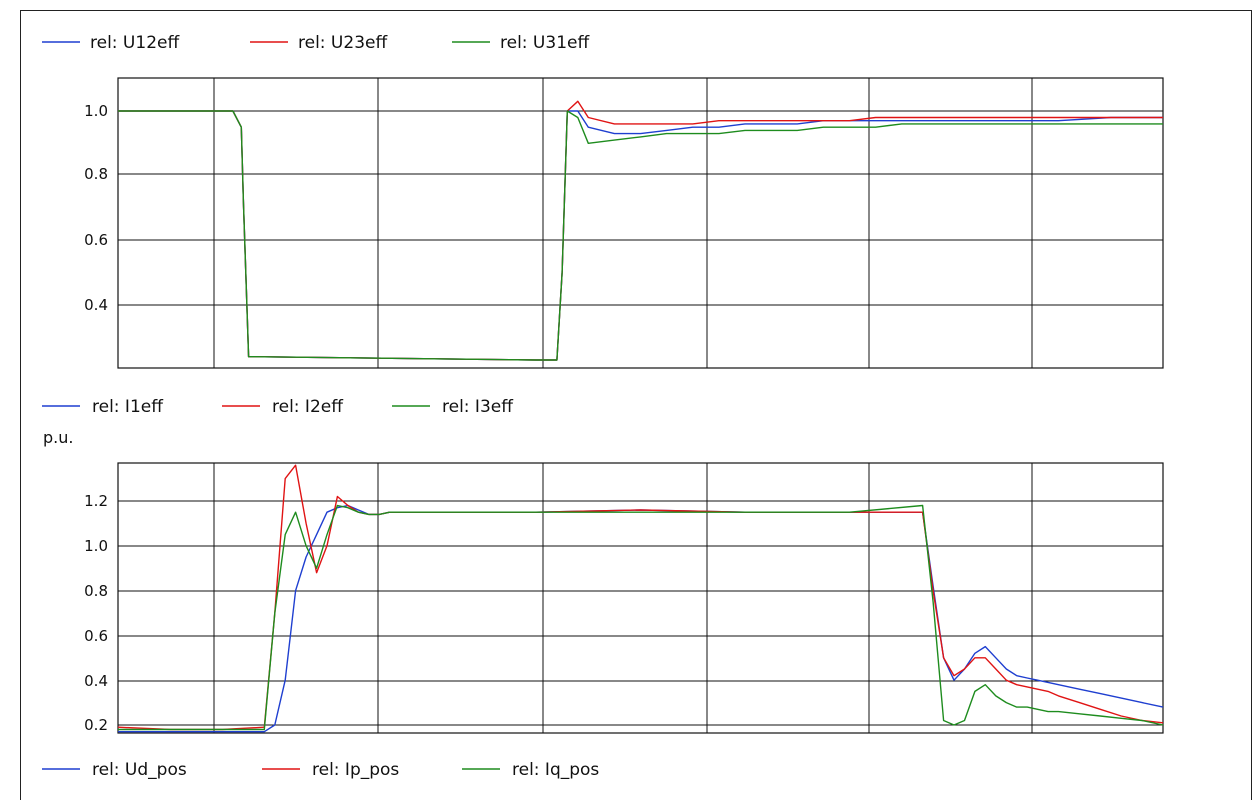 Image resolution: width=1255 pixels, height=800 pixels. I want to click on y-tick-label: 1.2, so click(96, 501).